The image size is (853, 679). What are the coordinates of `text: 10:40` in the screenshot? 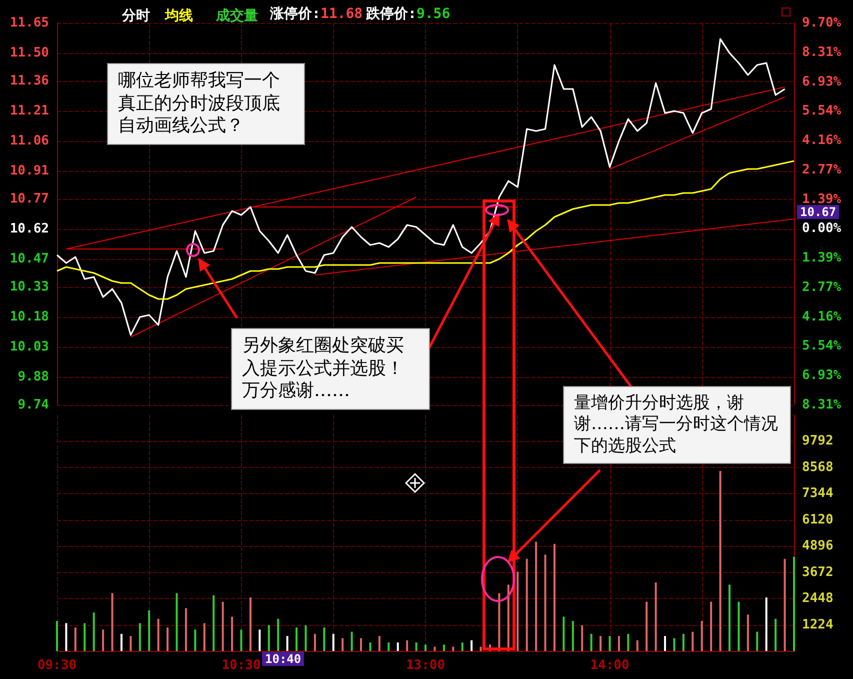 It's located at (283, 659).